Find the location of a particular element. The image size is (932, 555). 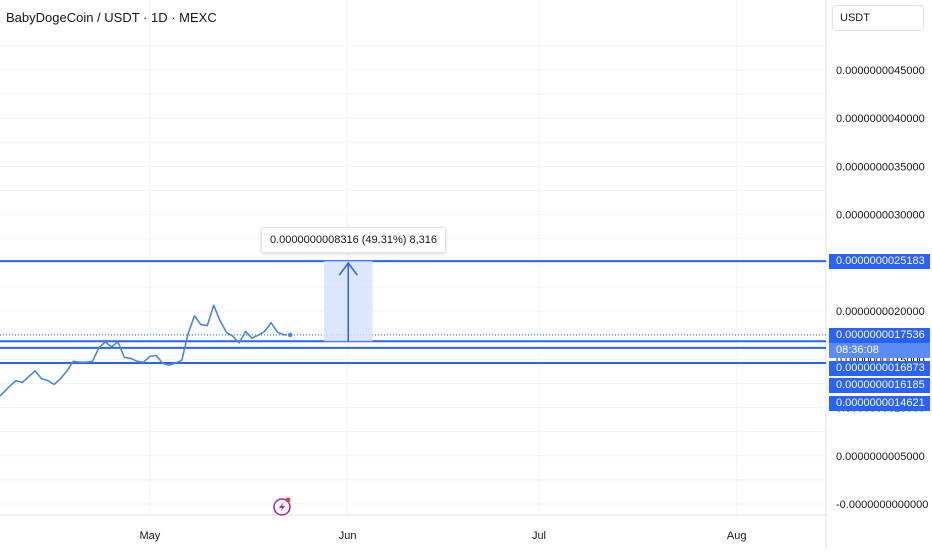

x-tick-label: Jun is located at coordinates (348, 536).